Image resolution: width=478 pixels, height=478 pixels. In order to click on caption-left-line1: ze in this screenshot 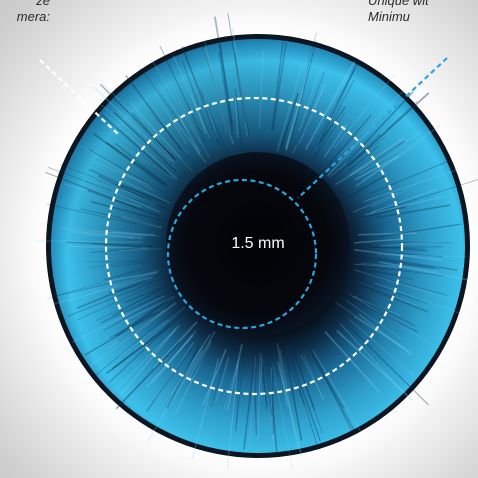, I will do `click(43, 4)`.